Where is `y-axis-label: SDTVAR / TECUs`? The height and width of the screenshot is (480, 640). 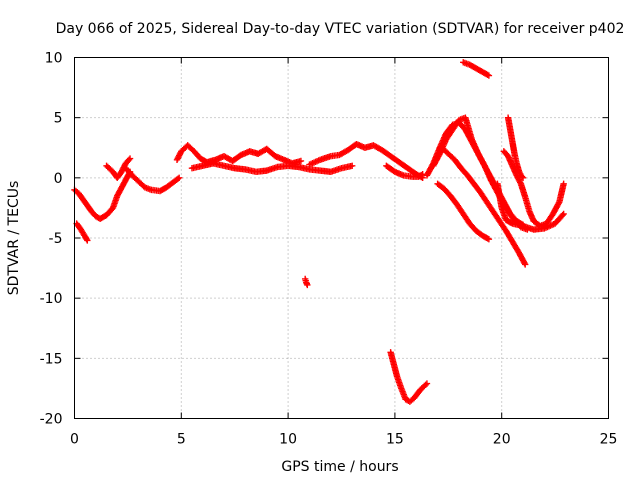
y-axis-label: SDTVAR / TECUs is located at coordinates (14, 238).